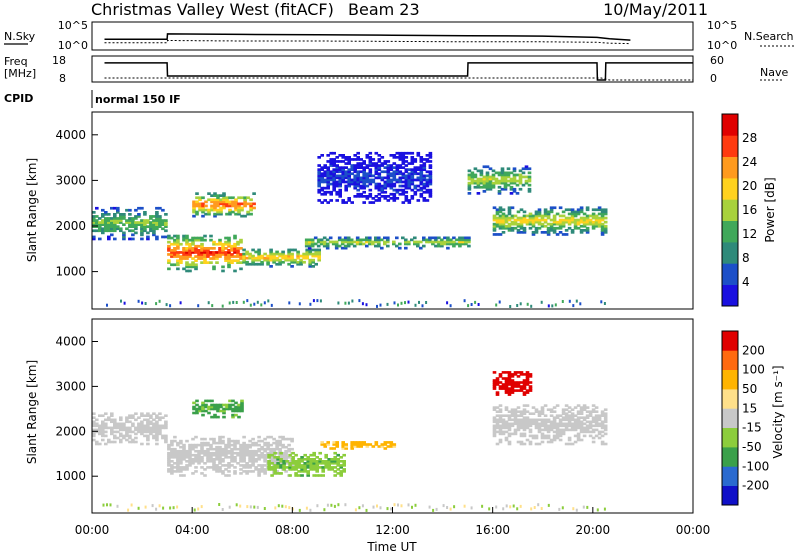  Describe the element at coordinates (492, 530) in the screenshot. I see `time-xtick: 16:00` at that location.